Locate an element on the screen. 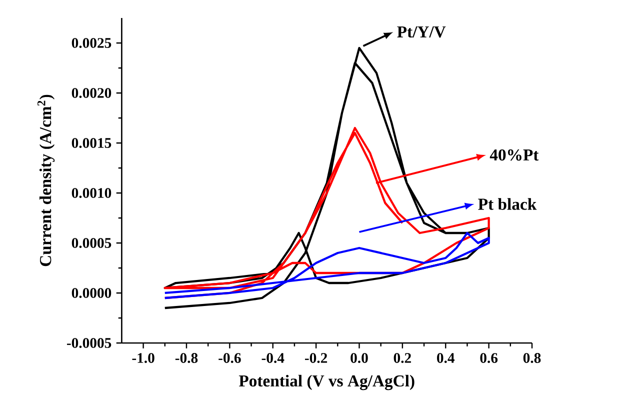 The height and width of the screenshot is (410, 634). y-tick-label: 0.0005 is located at coordinates (92, 243).